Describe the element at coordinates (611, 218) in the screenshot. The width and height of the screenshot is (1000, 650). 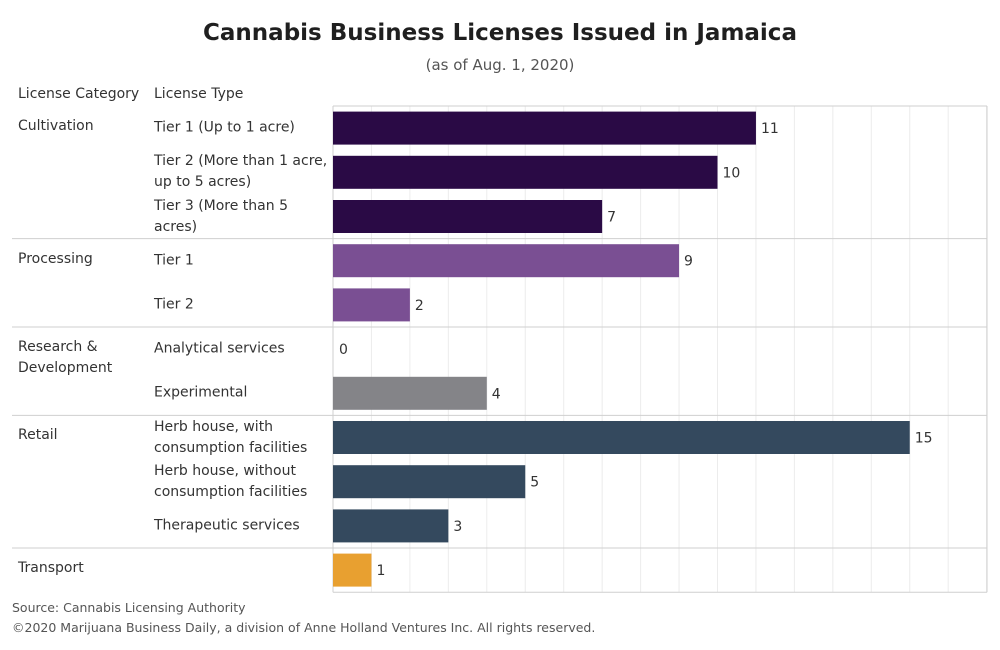
I see `value-label: 7` at that location.